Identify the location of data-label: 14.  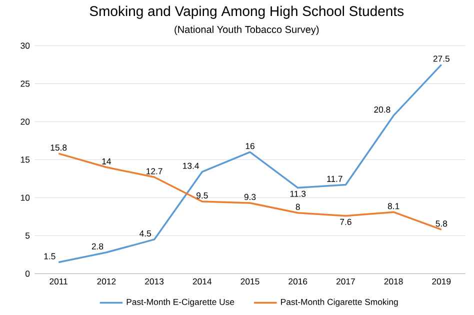
(107, 161).